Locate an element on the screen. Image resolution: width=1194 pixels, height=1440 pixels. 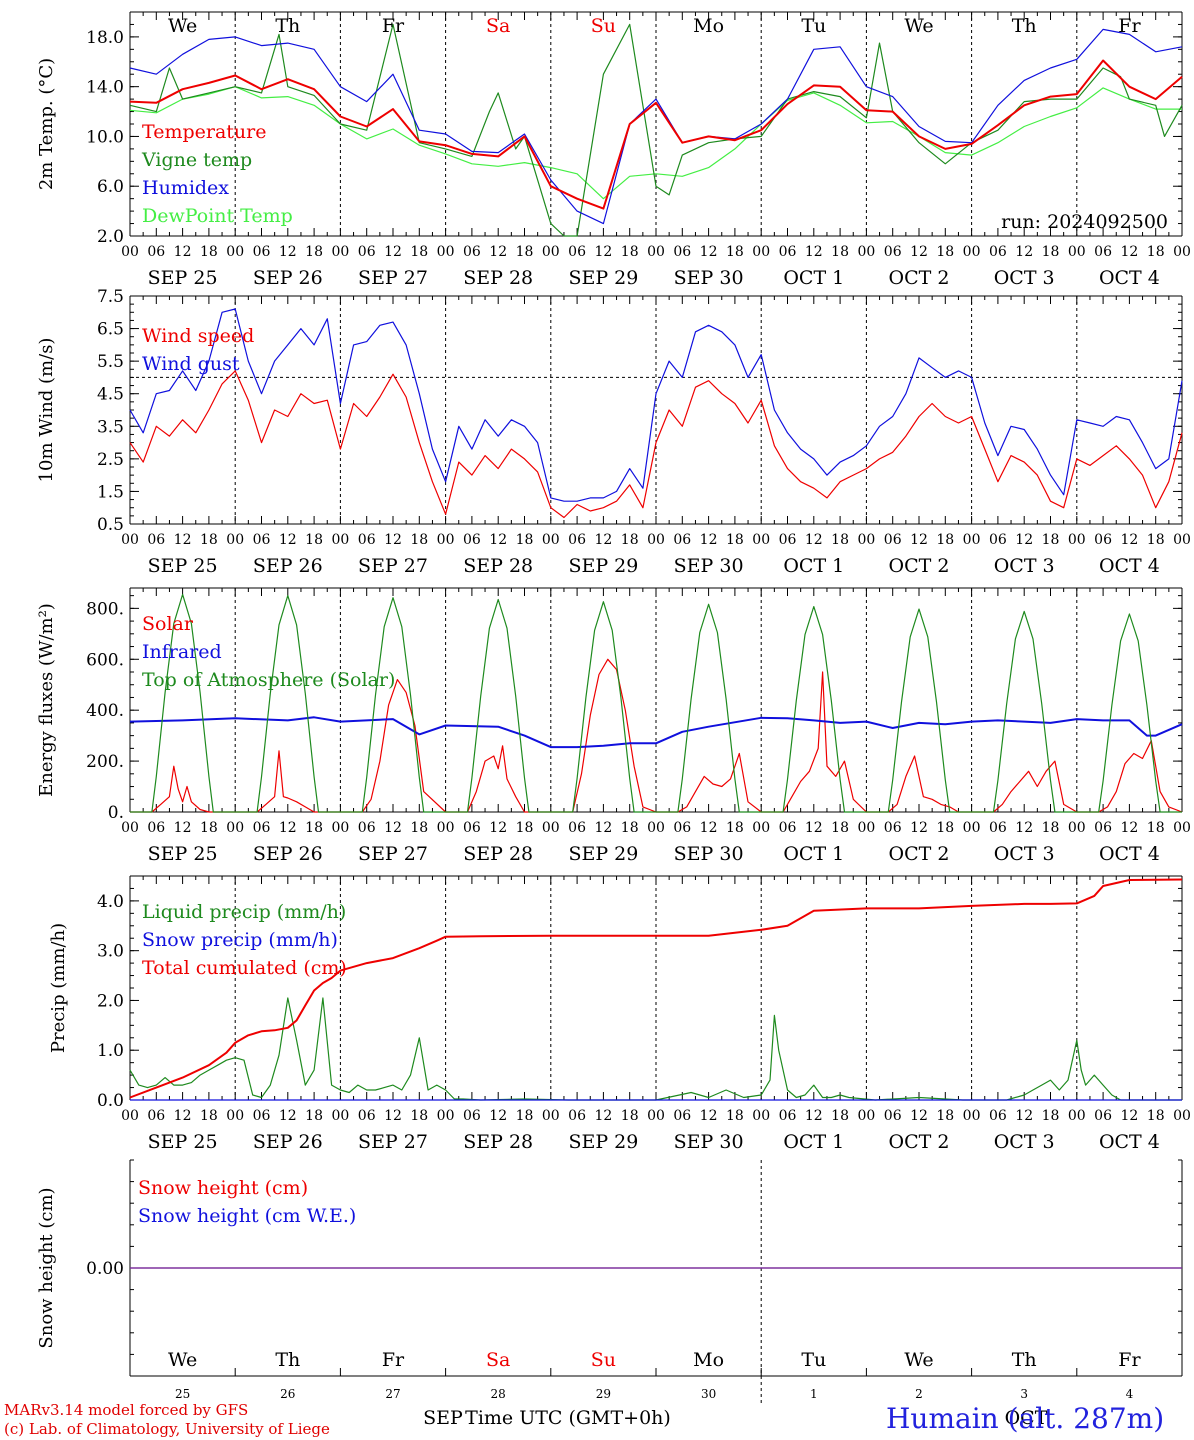
legend-entry: Liquid precip (mm/h) is located at coordinates (244, 912).